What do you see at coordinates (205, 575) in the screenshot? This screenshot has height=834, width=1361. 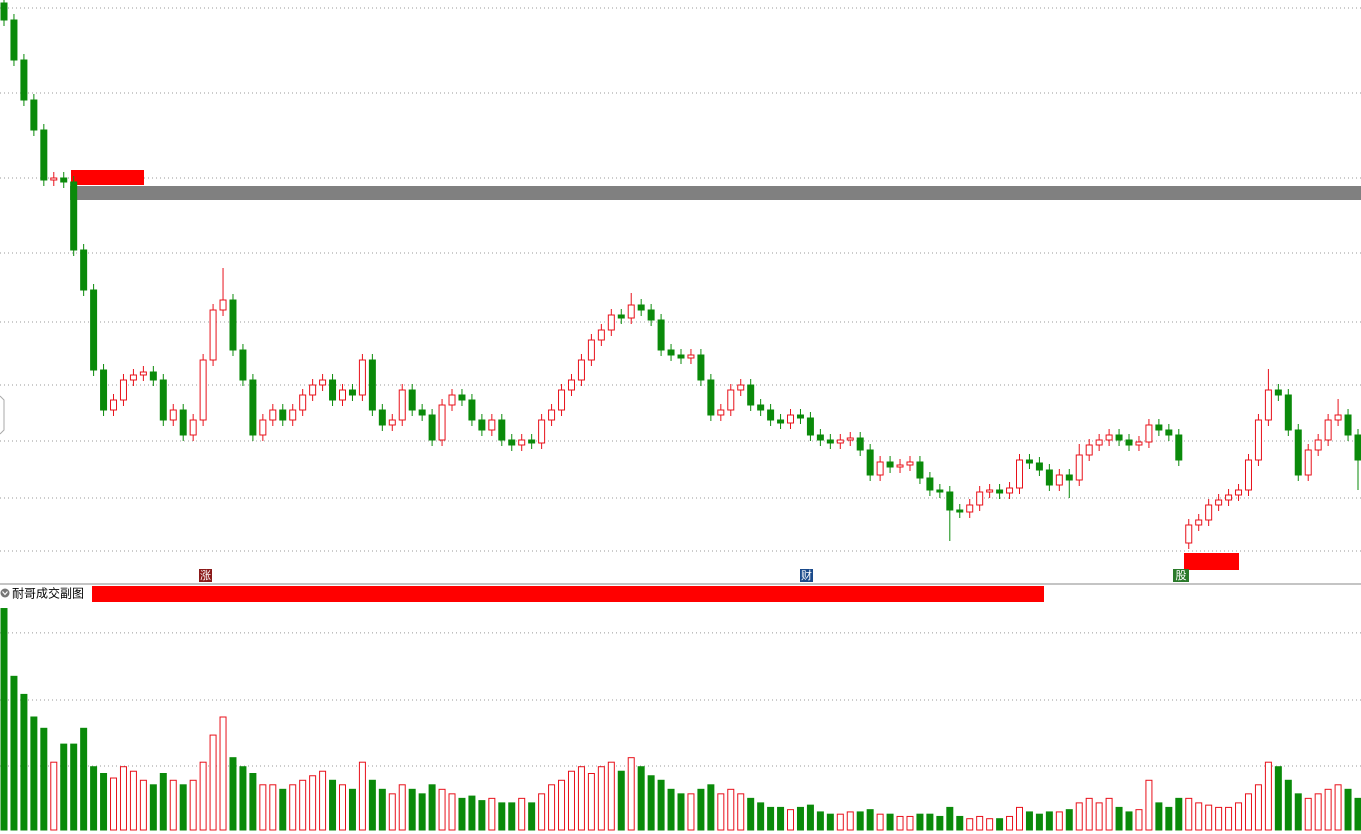 I see `event-badge` at bounding box center [205, 575].